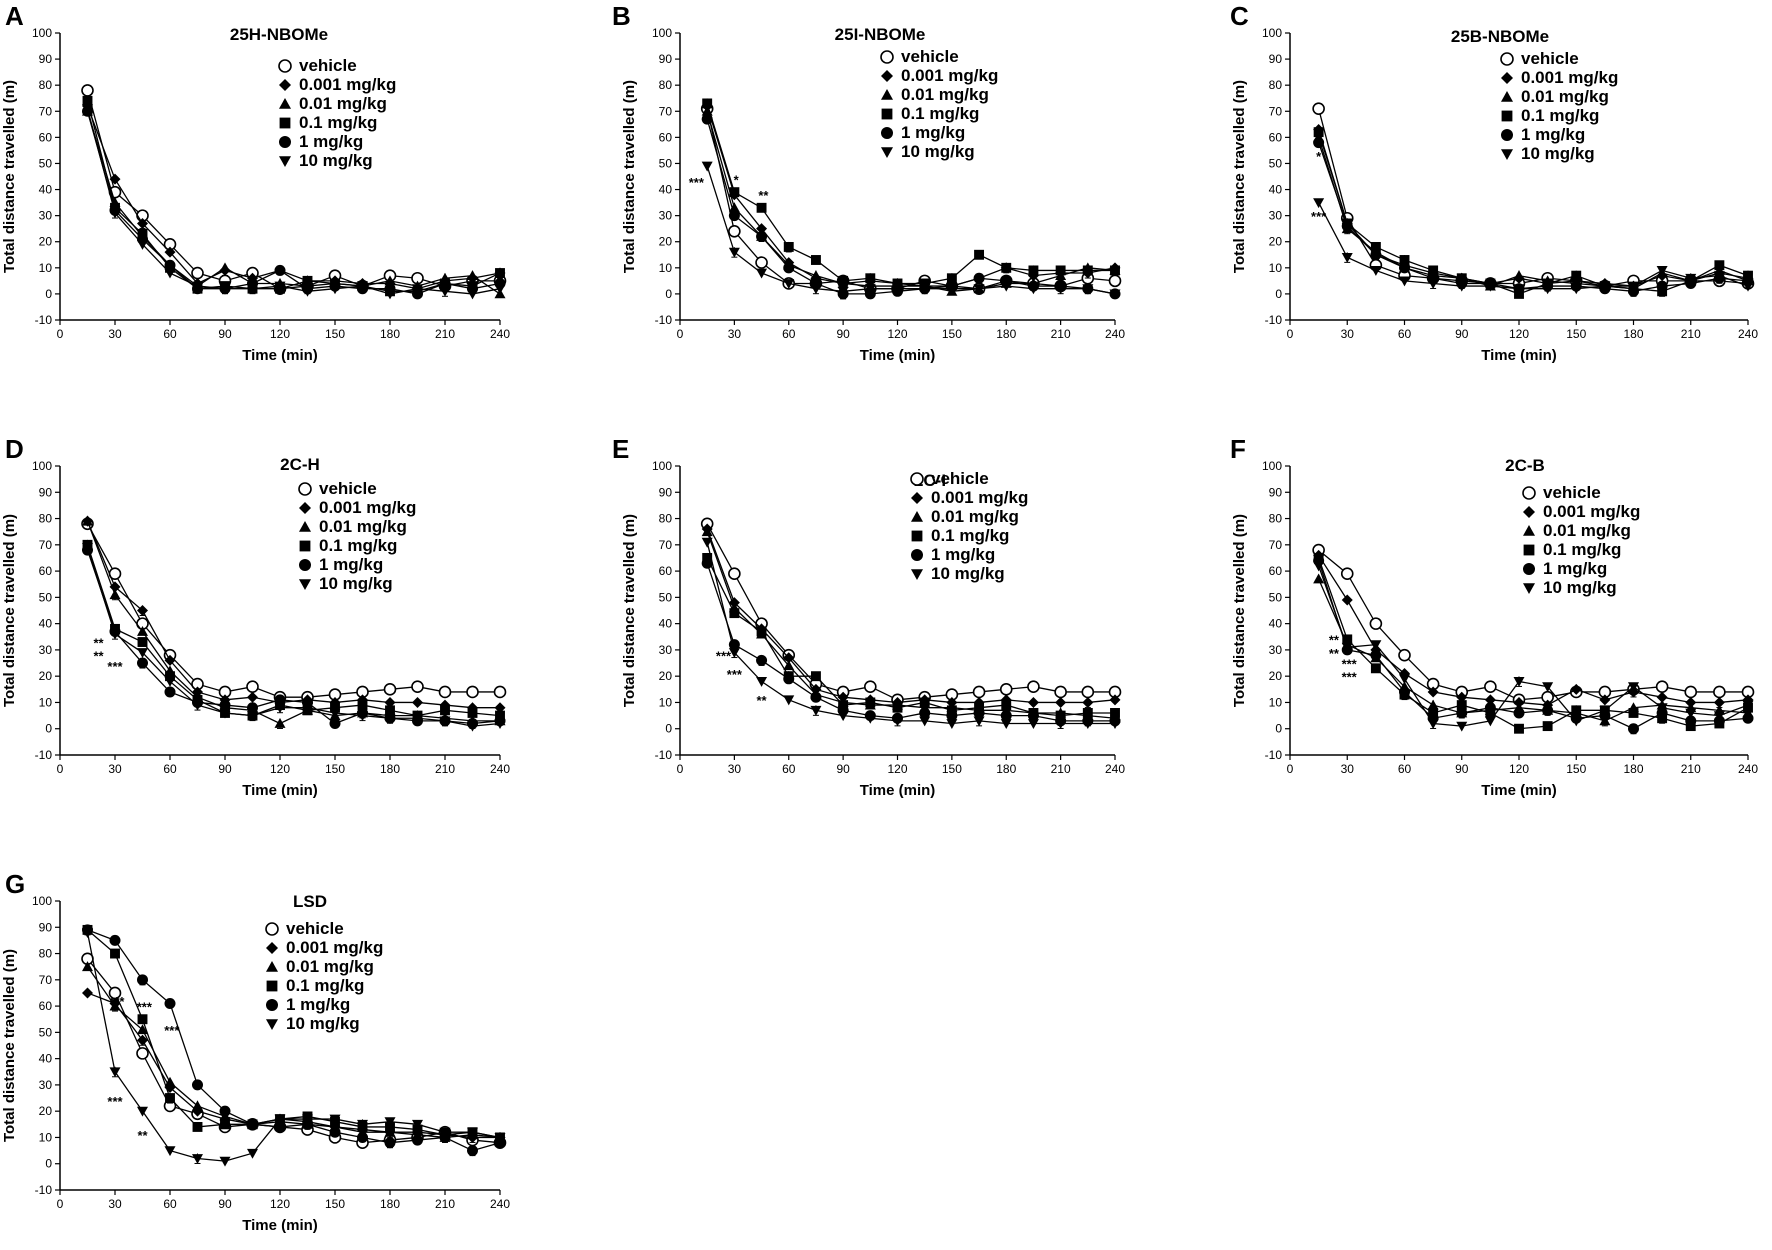  Describe the element at coordinates (46, 1137) in the screenshot. I see `y-tick-label: 10` at that location.